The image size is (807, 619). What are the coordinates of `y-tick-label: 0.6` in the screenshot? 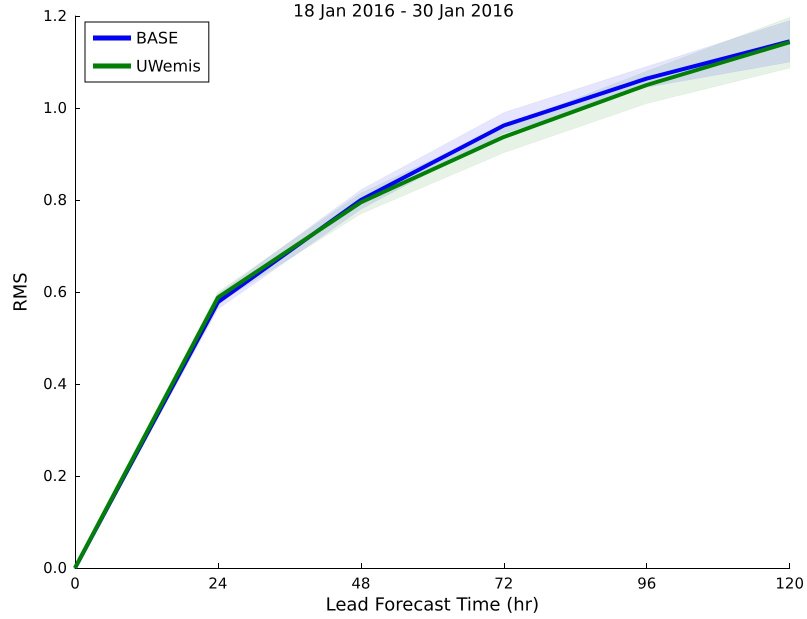 It's located at (55, 292).